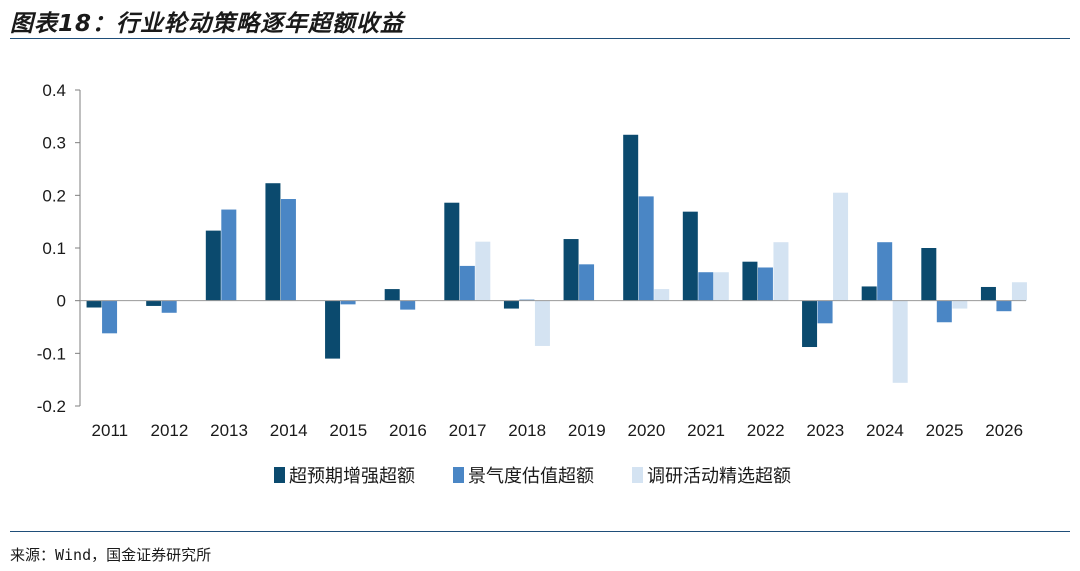 This screenshot has height=571, width=1080. What do you see at coordinates (288, 250) in the screenshot?
I see `bar-2014-s2` at bounding box center [288, 250].